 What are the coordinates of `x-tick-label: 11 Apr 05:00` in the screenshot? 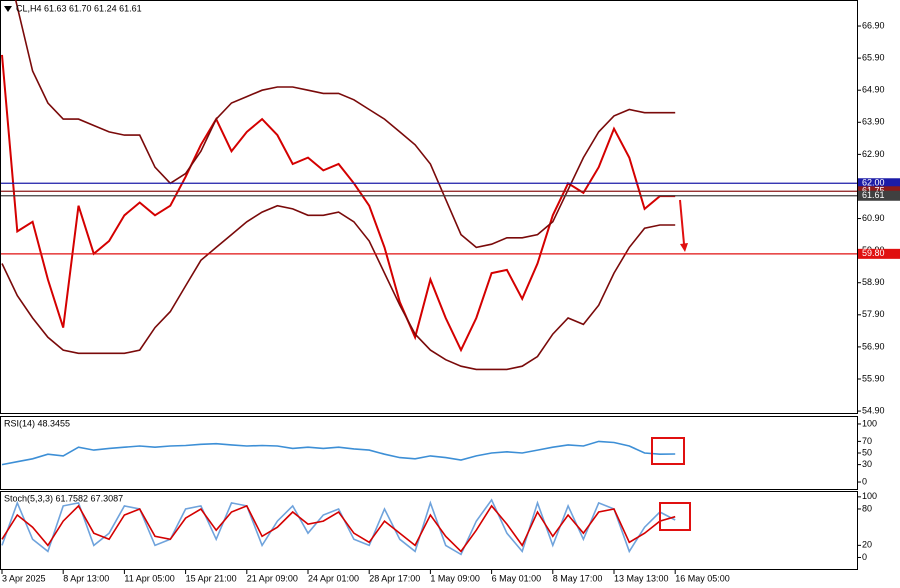 It's located at (149, 578).